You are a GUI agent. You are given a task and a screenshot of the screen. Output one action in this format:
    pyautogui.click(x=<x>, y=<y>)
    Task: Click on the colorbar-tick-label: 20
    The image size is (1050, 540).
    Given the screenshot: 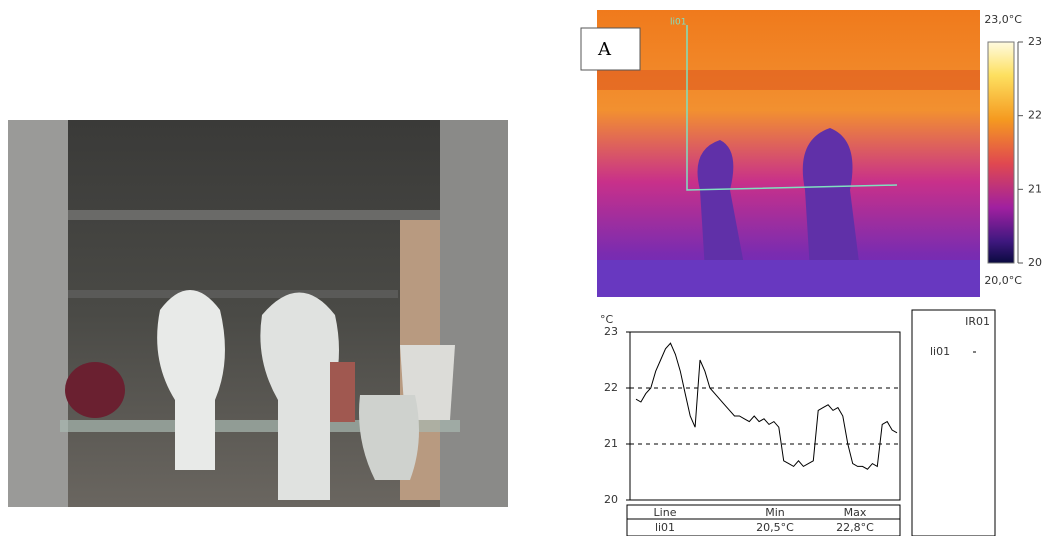 What is the action you would take?
    pyautogui.click(x=1035, y=262)
    